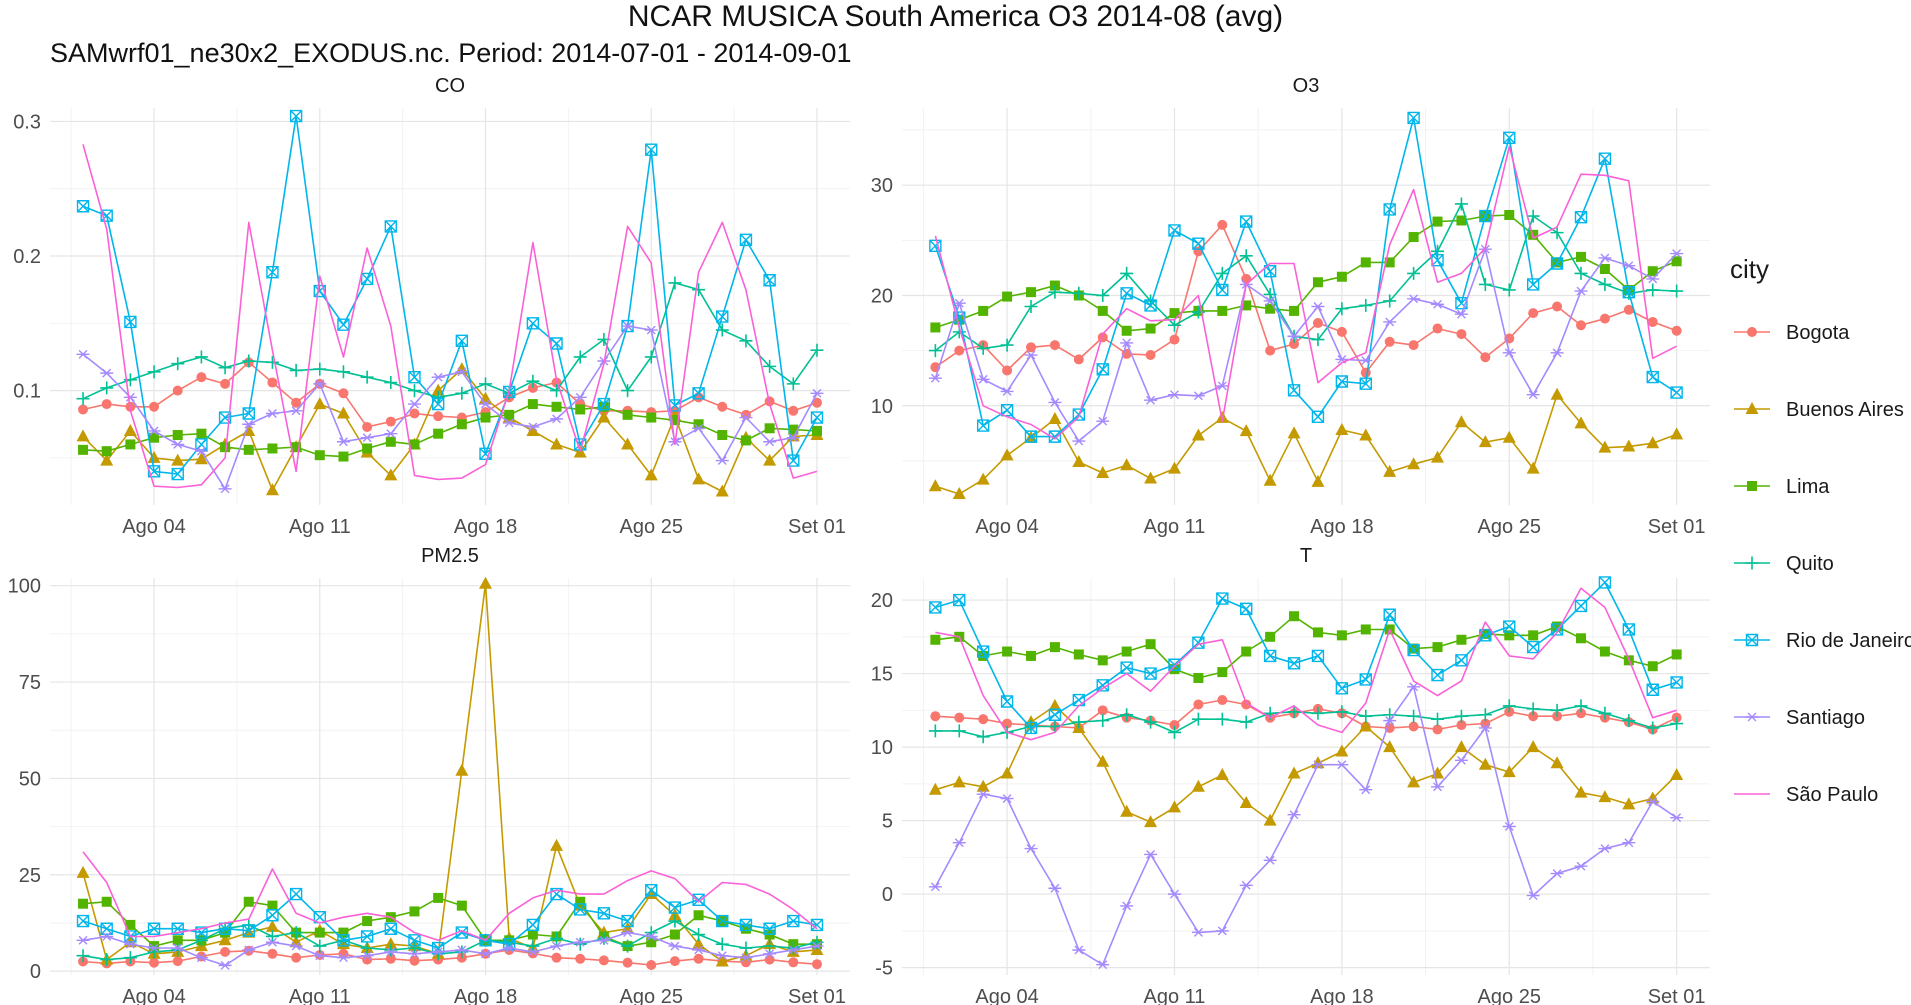  What do you see at coordinates (1792, 333) in the screenshot?
I see `legend-item-bogota: Bogota` at bounding box center [1792, 333].